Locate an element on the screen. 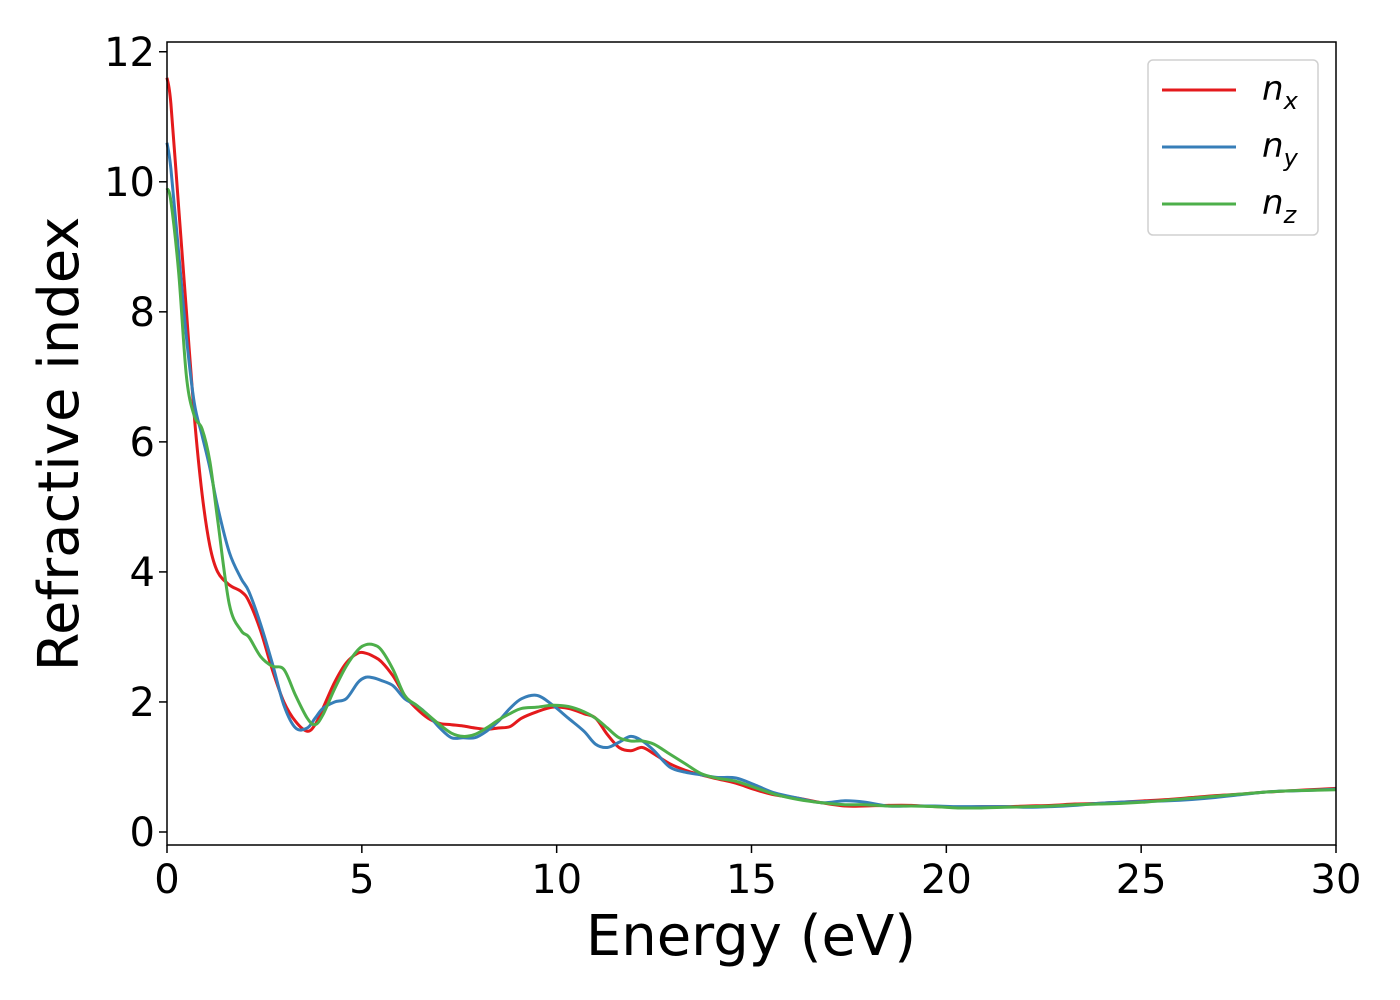 This screenshot has height=1000, width=1400. x-tick-label: 30 is located at coordinates (1336, 880).